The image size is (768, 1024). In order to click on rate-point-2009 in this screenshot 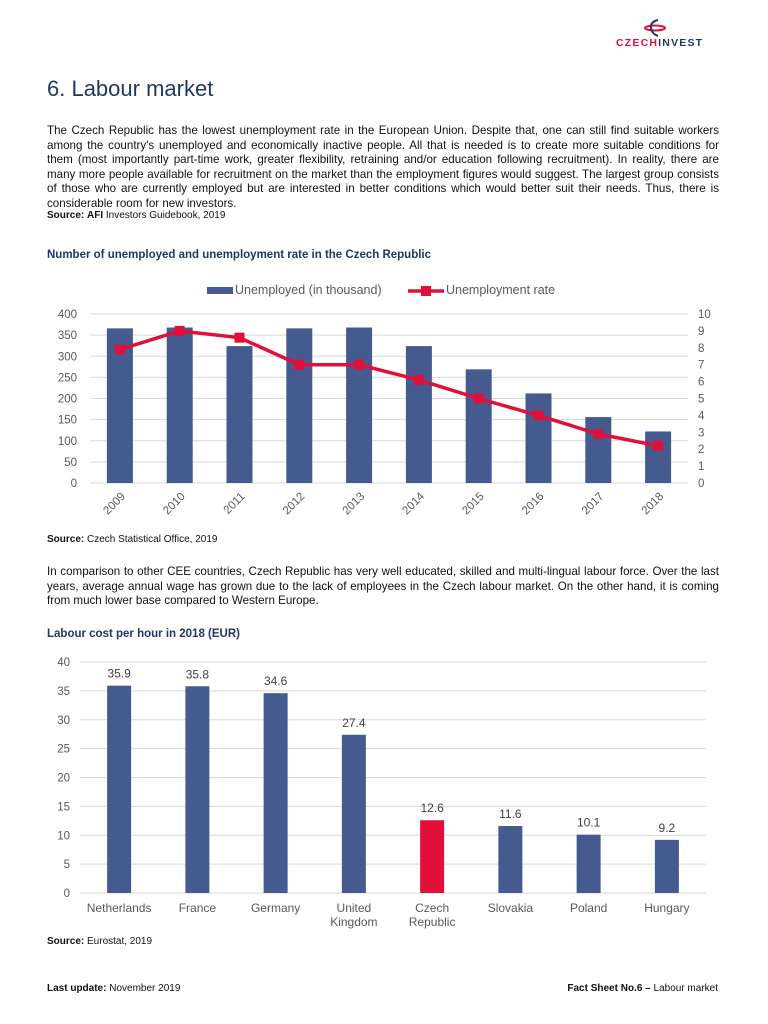, I will do `click(119, 349)`.